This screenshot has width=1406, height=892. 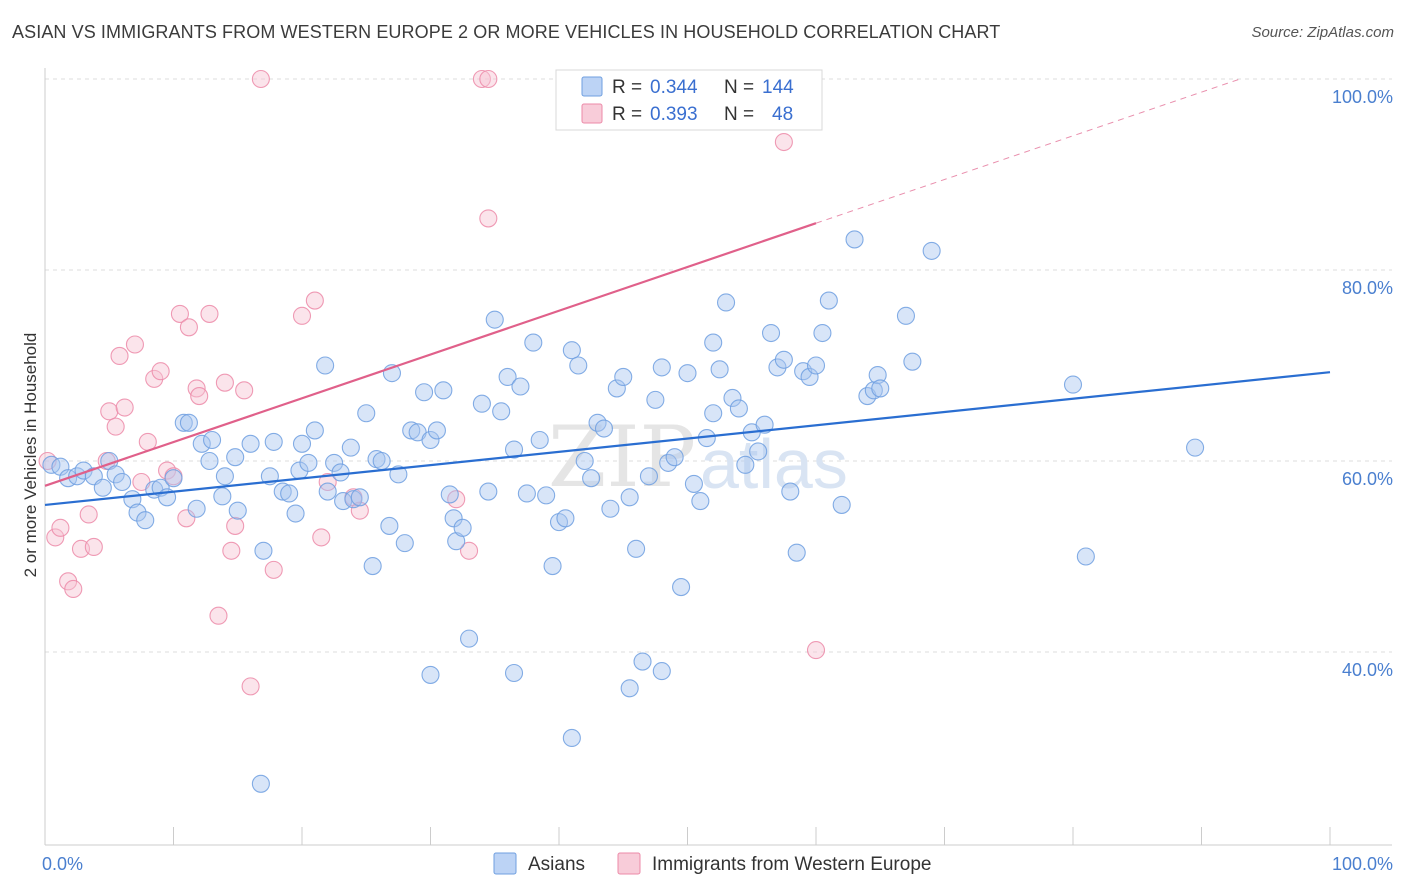 What do you see at coordinates (1362, 97) in the screenshot?
I see `y-tick-label: 100.0%` at bounding box center [1362, 97].